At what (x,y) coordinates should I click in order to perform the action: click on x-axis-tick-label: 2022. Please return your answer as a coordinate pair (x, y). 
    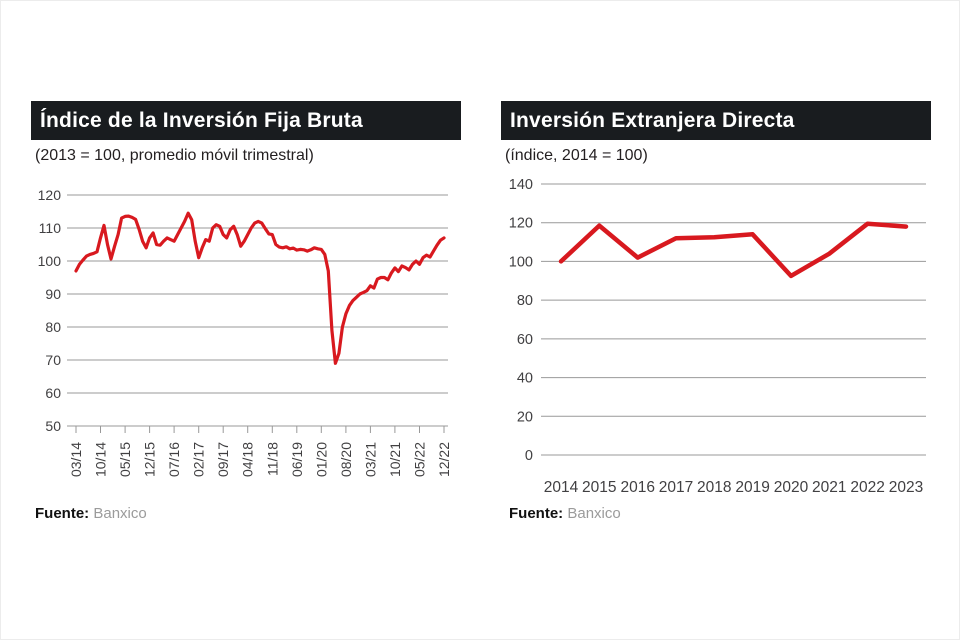
    Looking at the image, I should click on (867, 487).